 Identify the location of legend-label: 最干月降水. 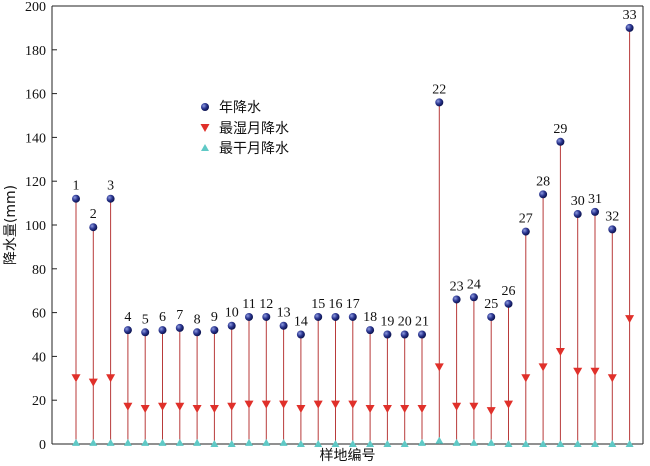
(254, 149).